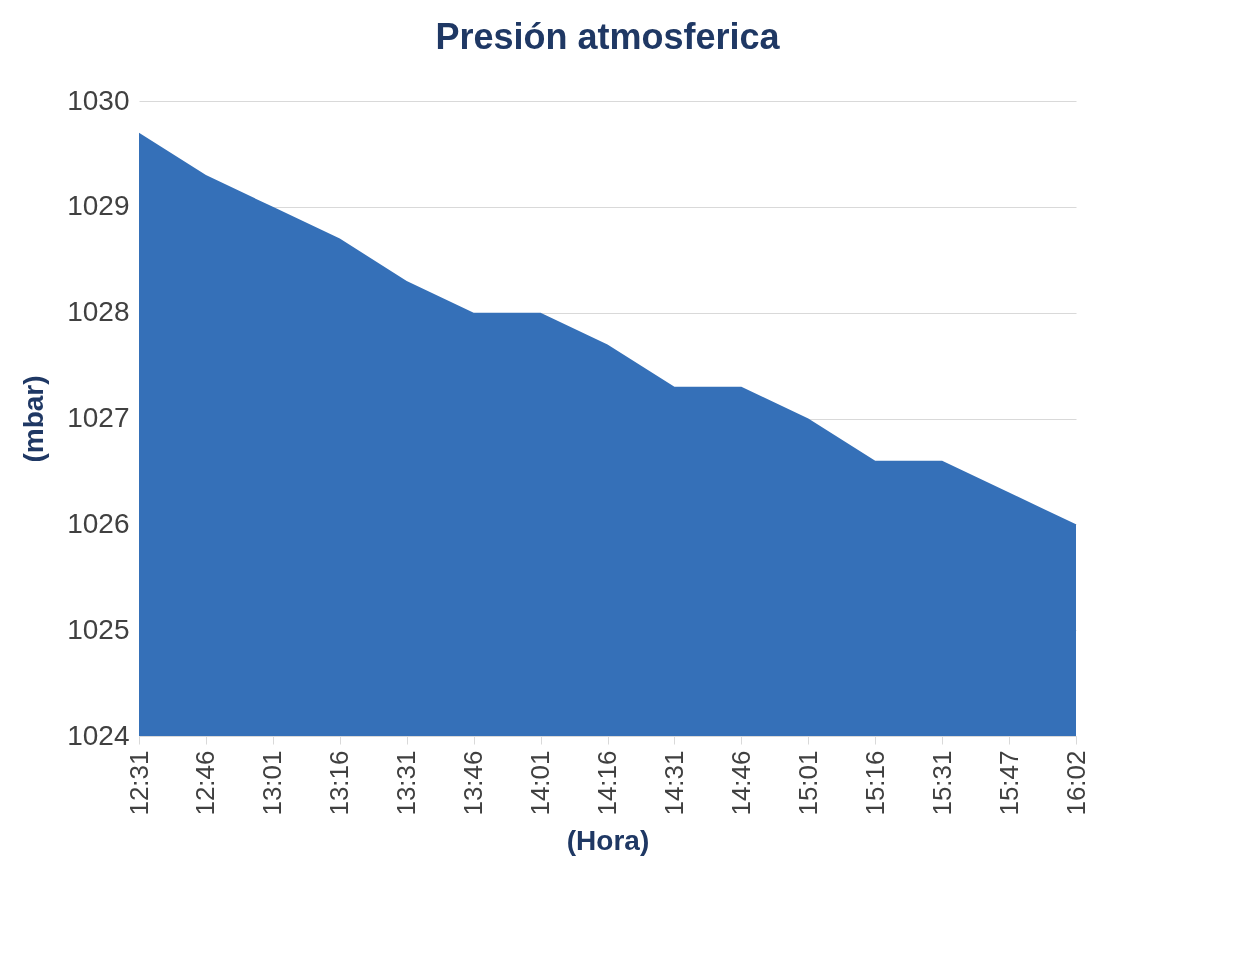  I want to click on x-tick-label: 15:47, so click(1008, 783).